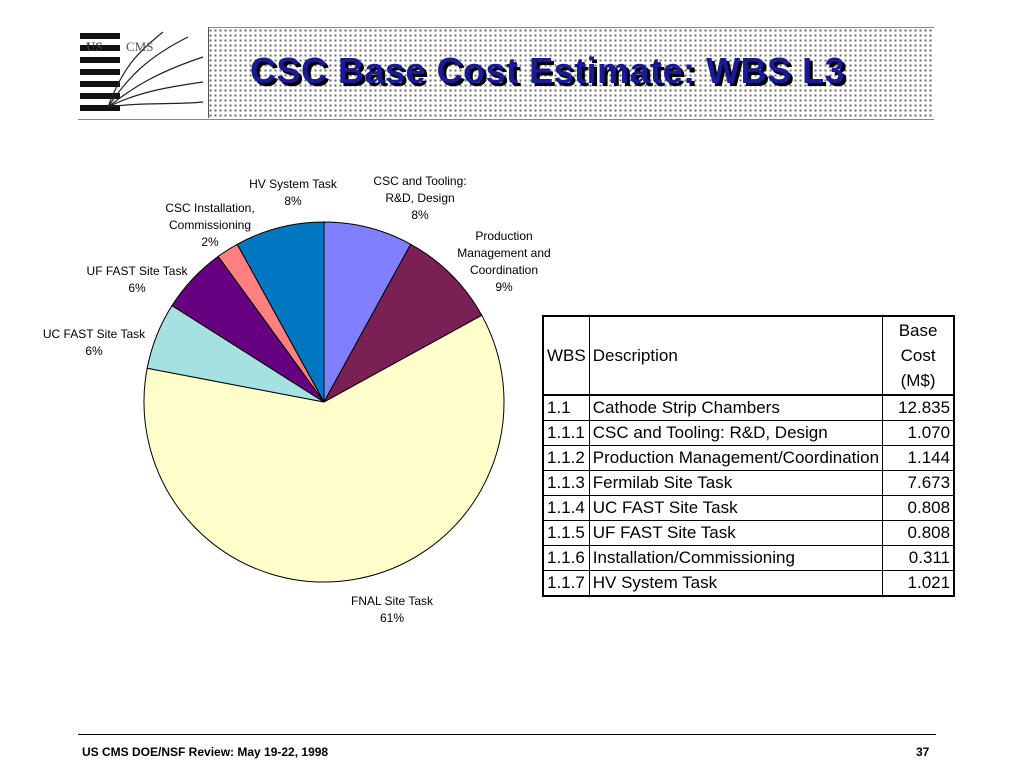 The height and width of the screenshot is (768, 1024). I want to click on header-cost-line-2: Cost, so click(918, 355).